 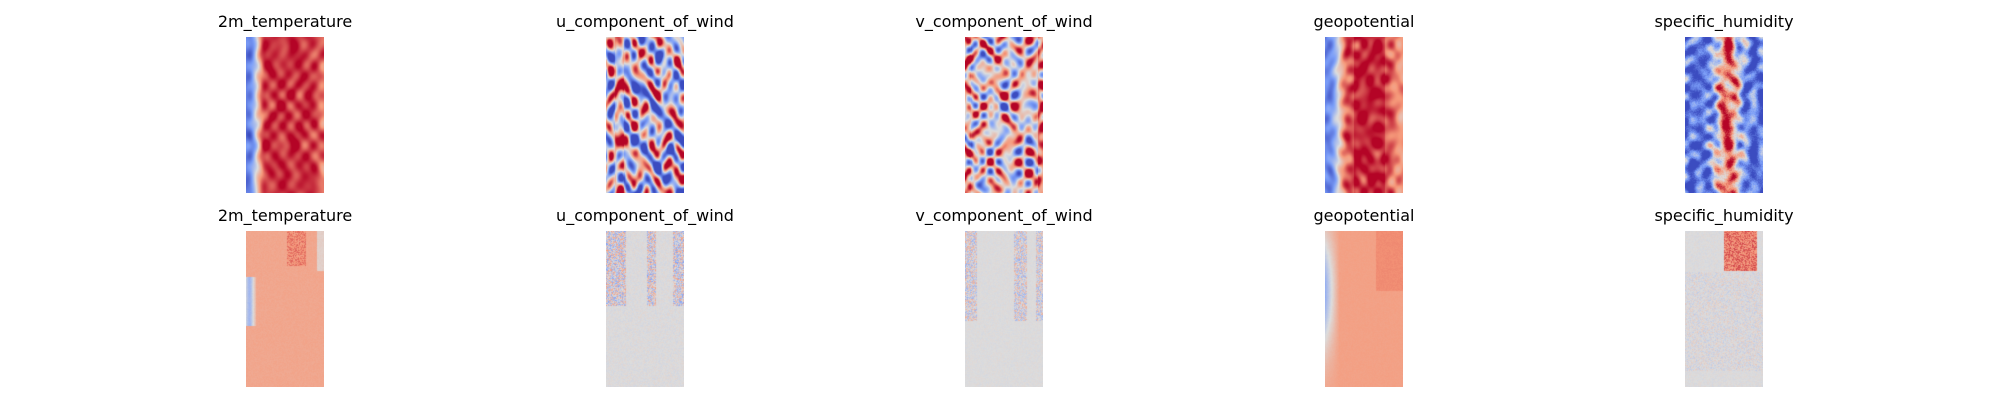 What do you see at coordinates (1004, 115) in the screenshot?
I see `heatmap-top-v-component-of-wind` at bounding box center [1004, 115].